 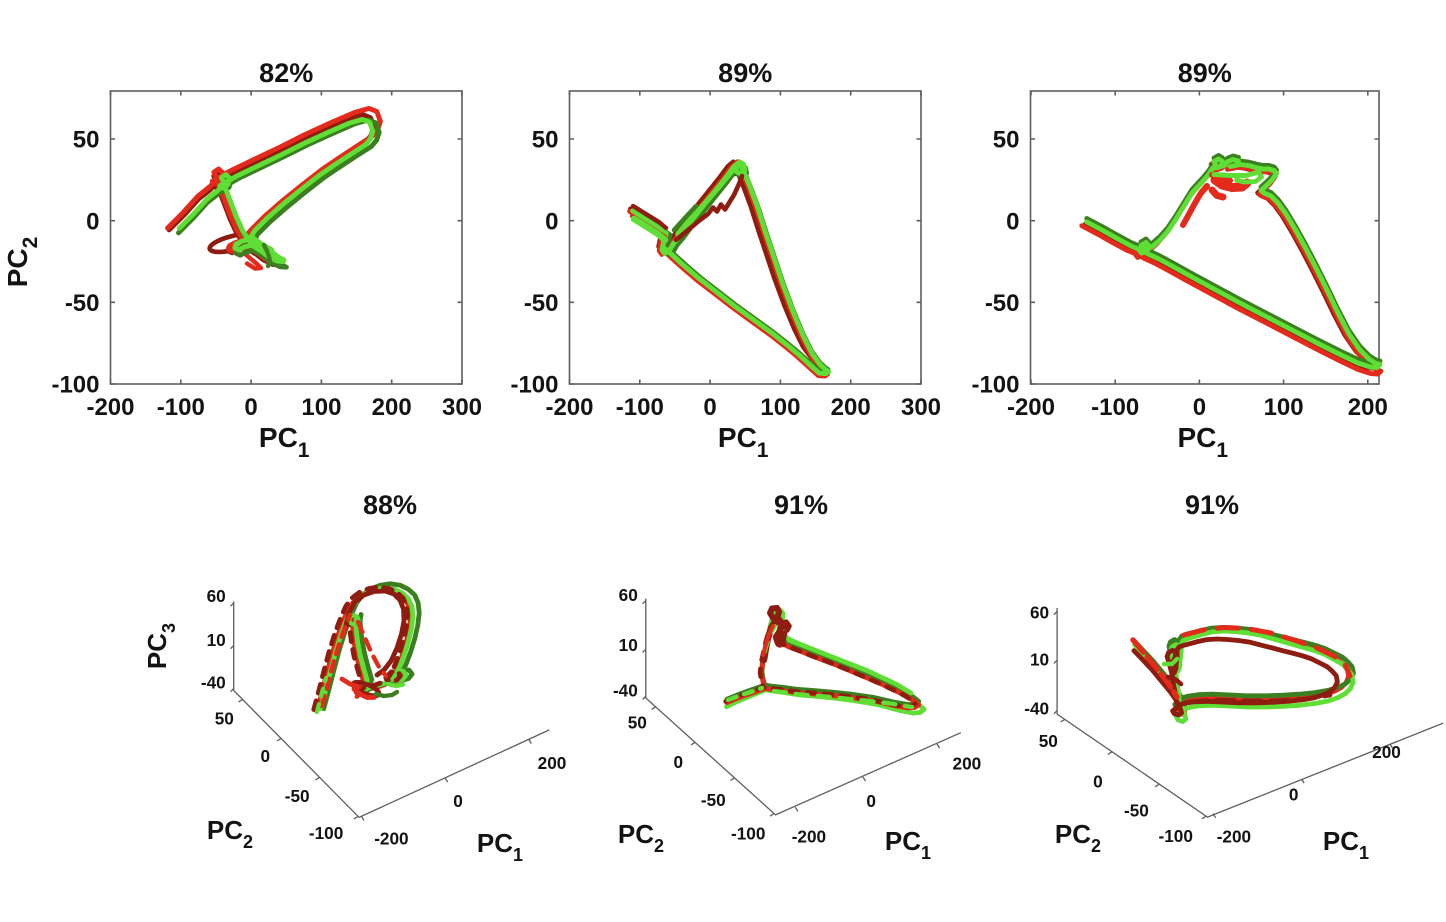 I want to click on svg-text: 82%, so click(x=286, y=73).